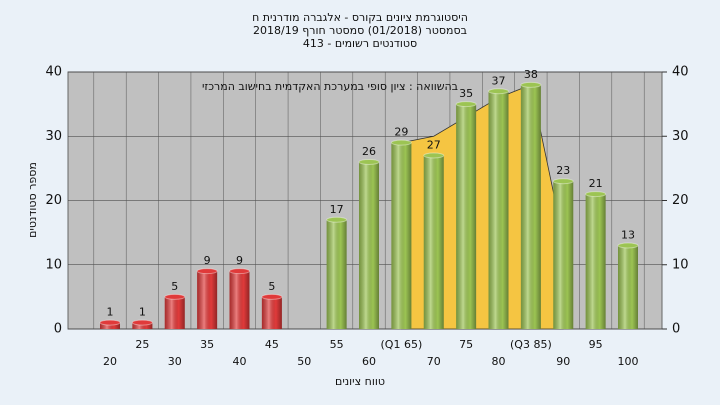 The width and height of the screenshot is (720, 405). What do you see at coordinates (563, 170) in the screenshot?
I see `value-label: 23` at bounding box center [563, 170].